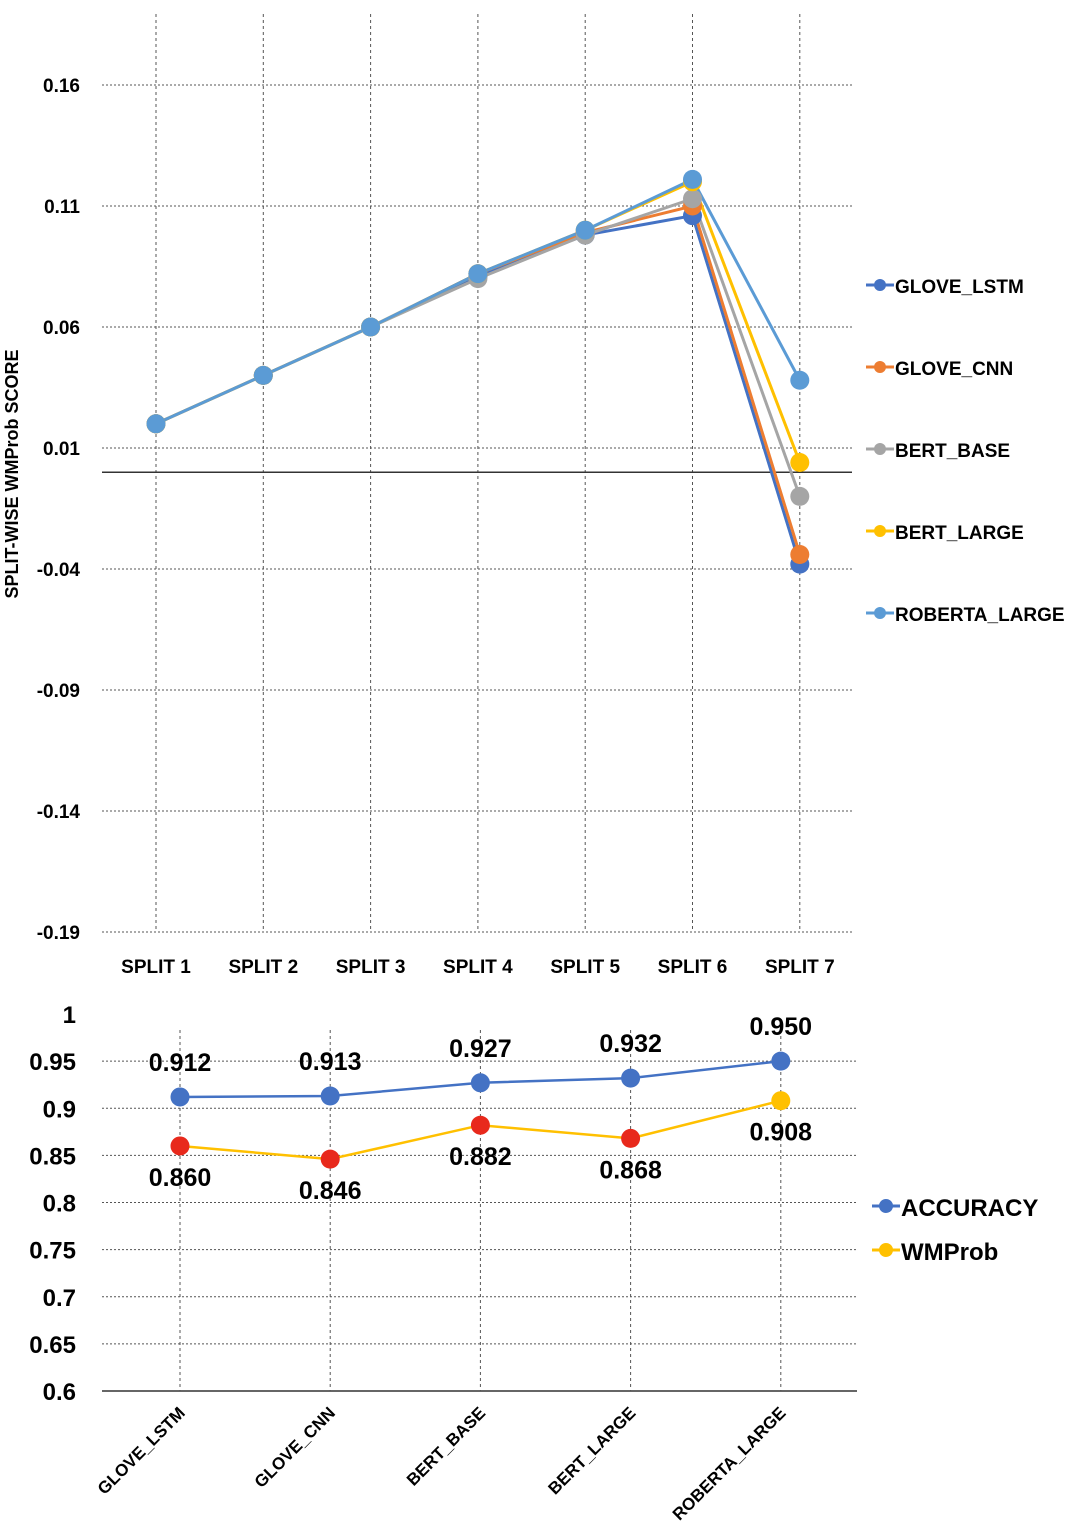 The height and width of the screenshot is (1540, 1074). Describe the element at coordinates (954, 369) in the screenshot. I see `legend-label: GLOVE_CNN` at that location.